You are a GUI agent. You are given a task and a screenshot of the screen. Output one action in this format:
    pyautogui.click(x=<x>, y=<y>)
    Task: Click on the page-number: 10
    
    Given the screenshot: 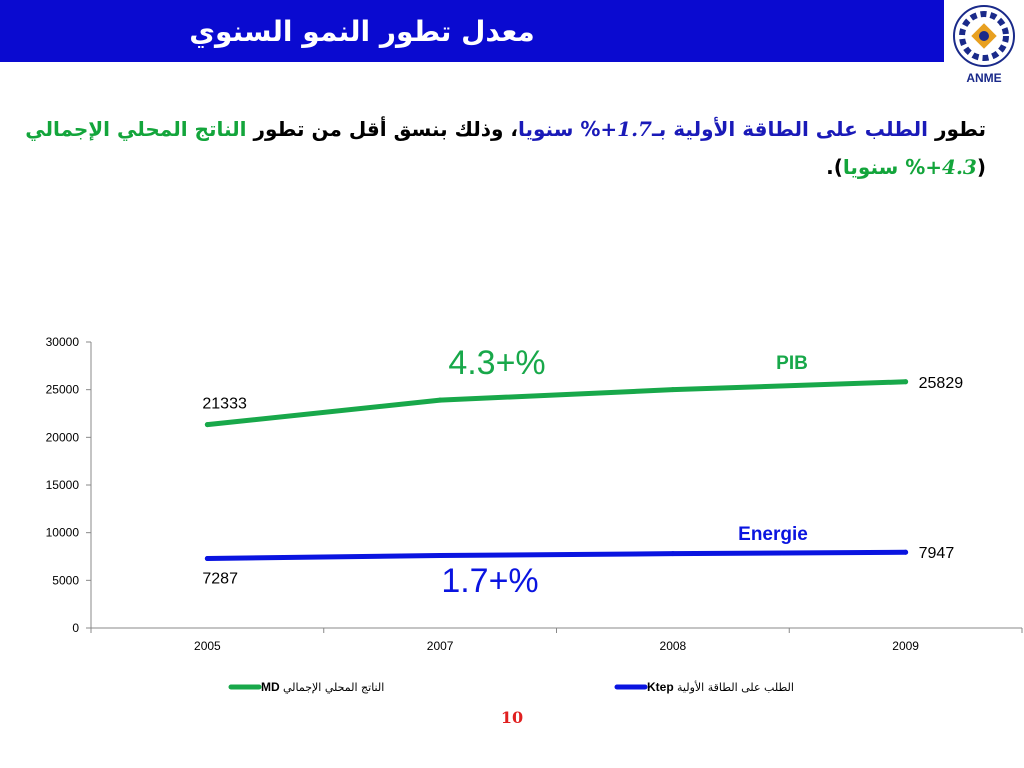 What is the action you would take?
    pyautogui.click(x=512, y=717)
    